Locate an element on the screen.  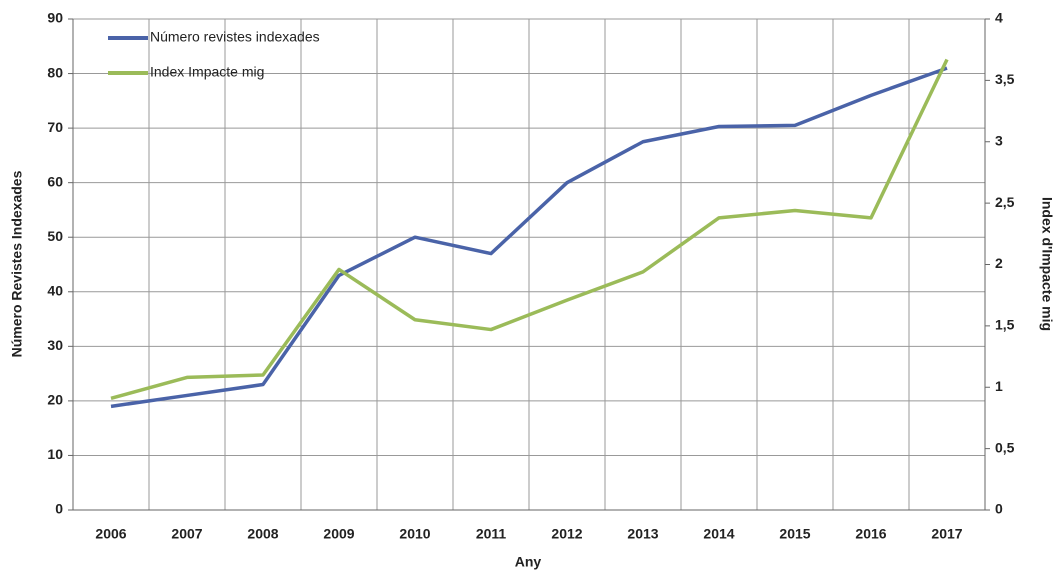
y2-tick-label: 4 is located at coordinates (999, 18).